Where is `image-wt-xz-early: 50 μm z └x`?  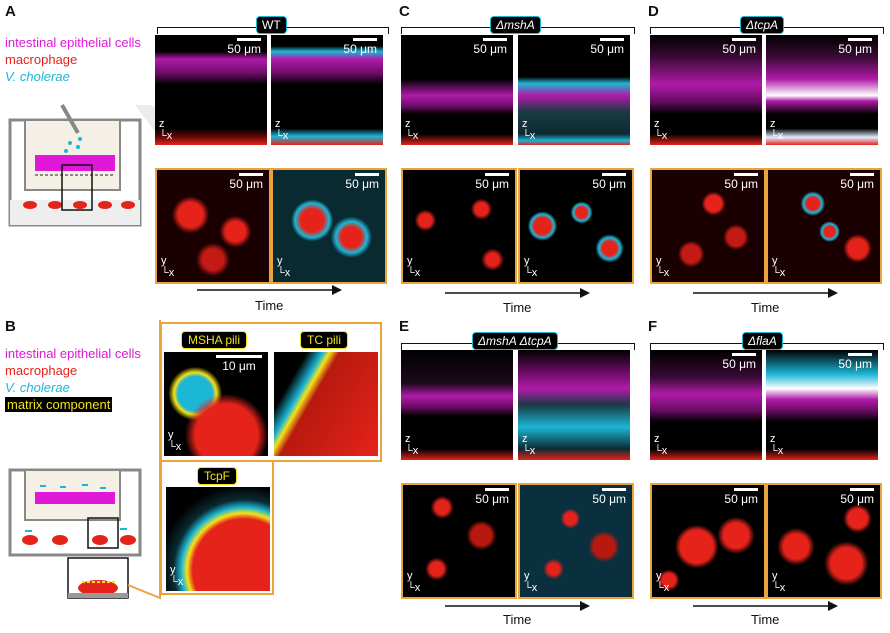 image-wt-xz-early: 50 μm z └x is located at coordinates (211, 90).